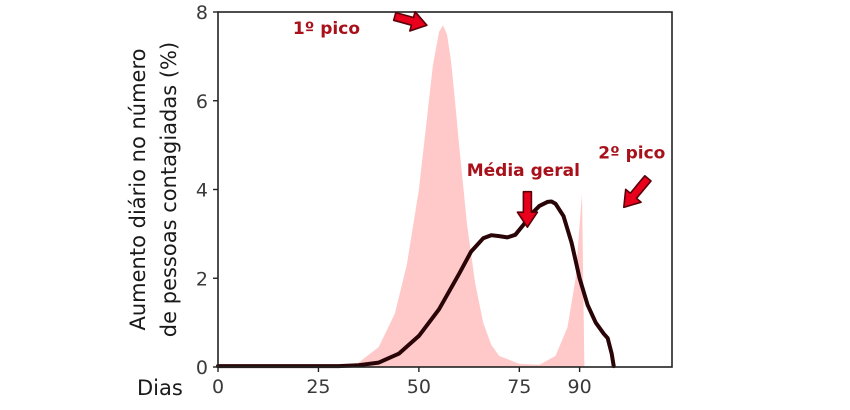 This screenshot has width=850, height=410. I want to click on annotation-label: Média geral, so click(523, 171).